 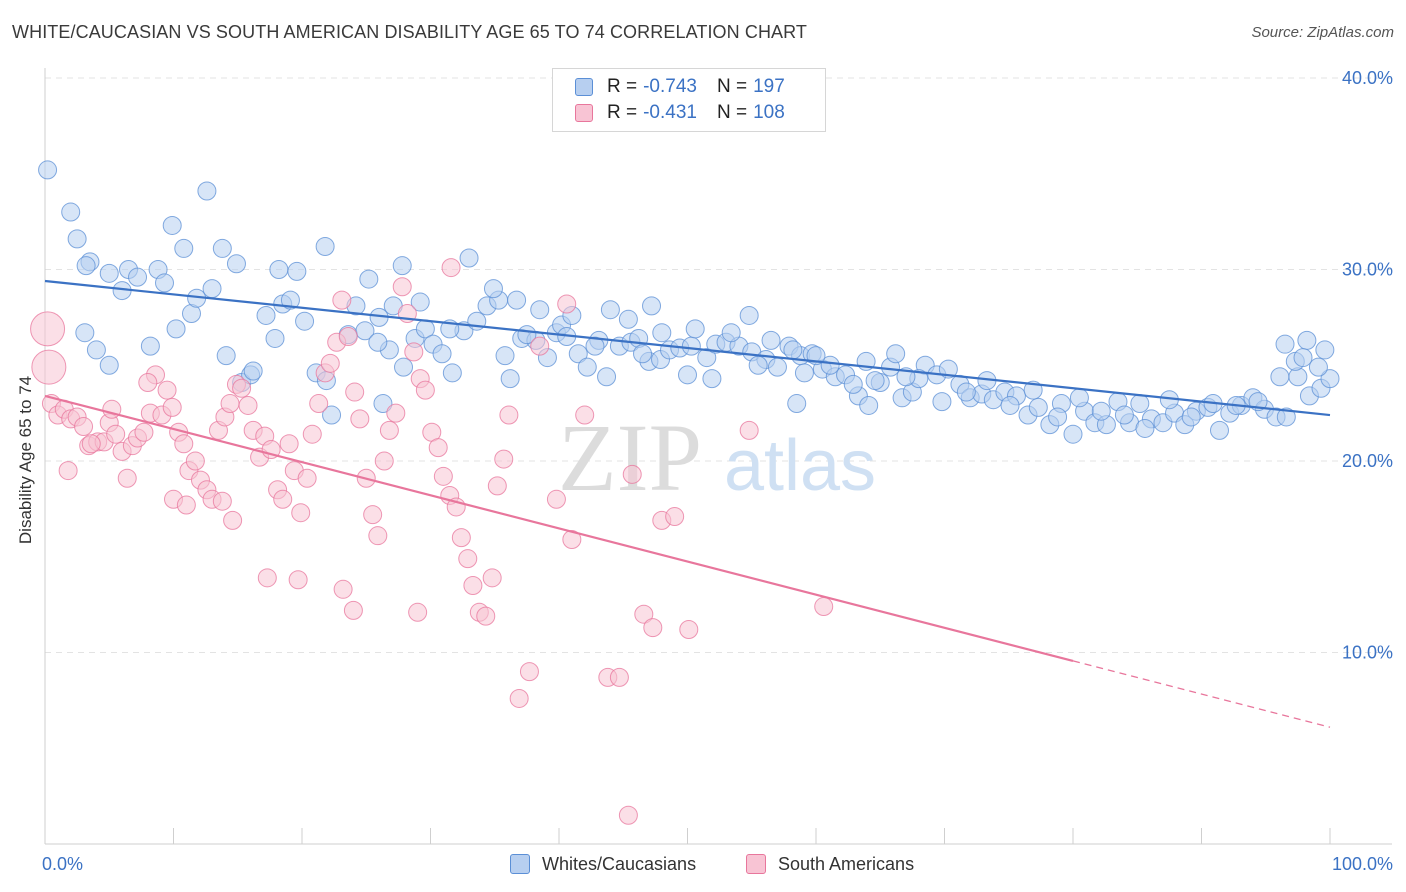 I want to click on x-tick-label-max: 100.0%, so click(x=1362, y=864).